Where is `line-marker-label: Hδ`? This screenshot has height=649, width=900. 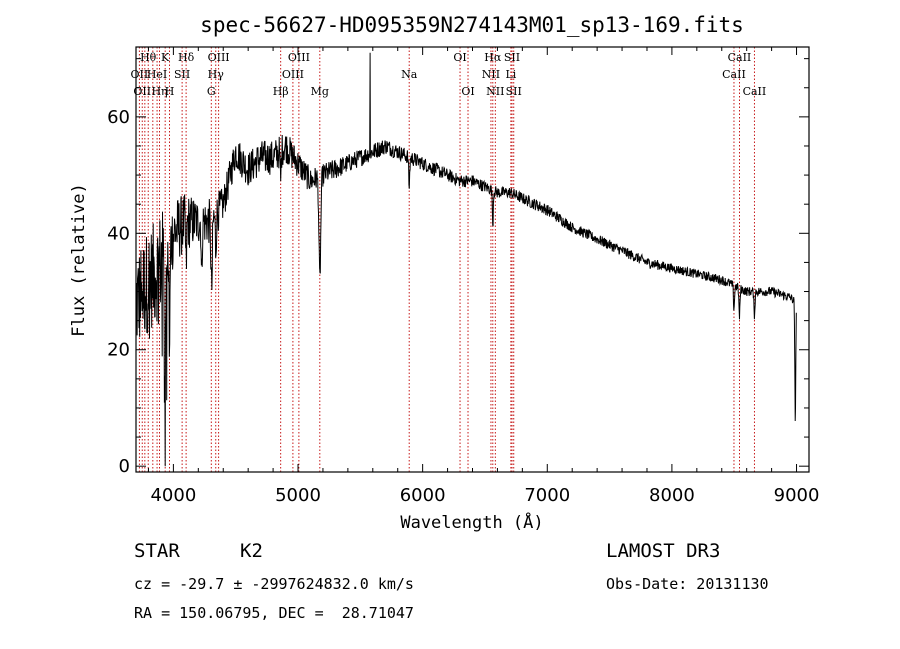 line-marker-label: Hδ is located at coordinates (186, 57).